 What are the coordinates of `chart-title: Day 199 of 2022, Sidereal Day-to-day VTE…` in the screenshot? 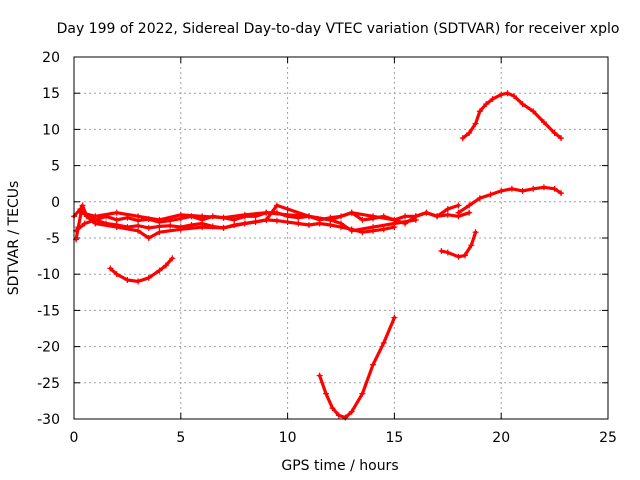 It's located at (338, 29).